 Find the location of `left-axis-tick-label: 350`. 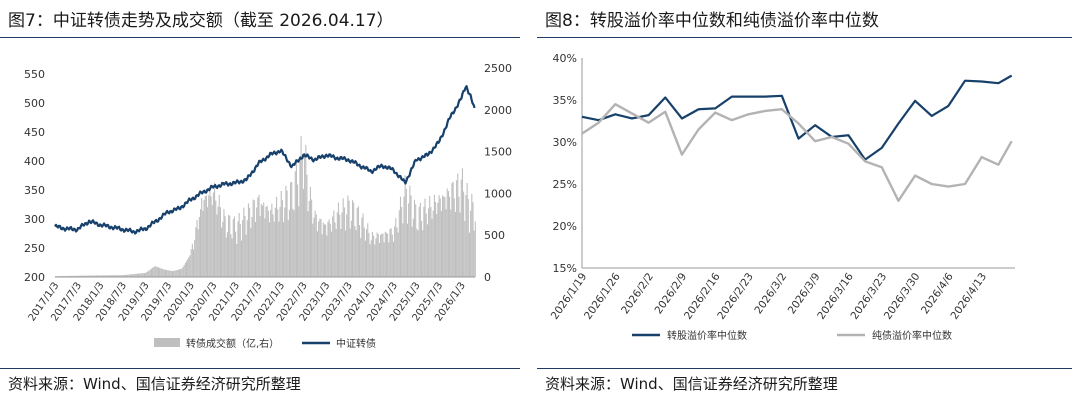

left-axis-tick-label: 350 is located at coordinates (34, 190).